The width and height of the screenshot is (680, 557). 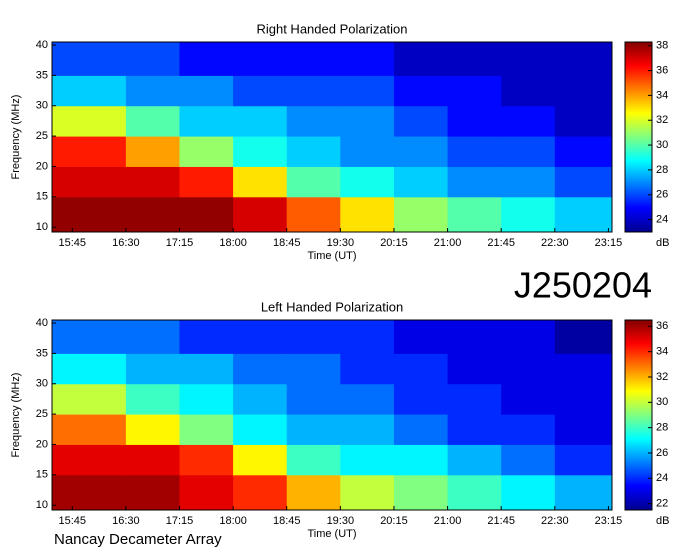 I want to click on y-tick-label: 20, so click(x=42, y=444).